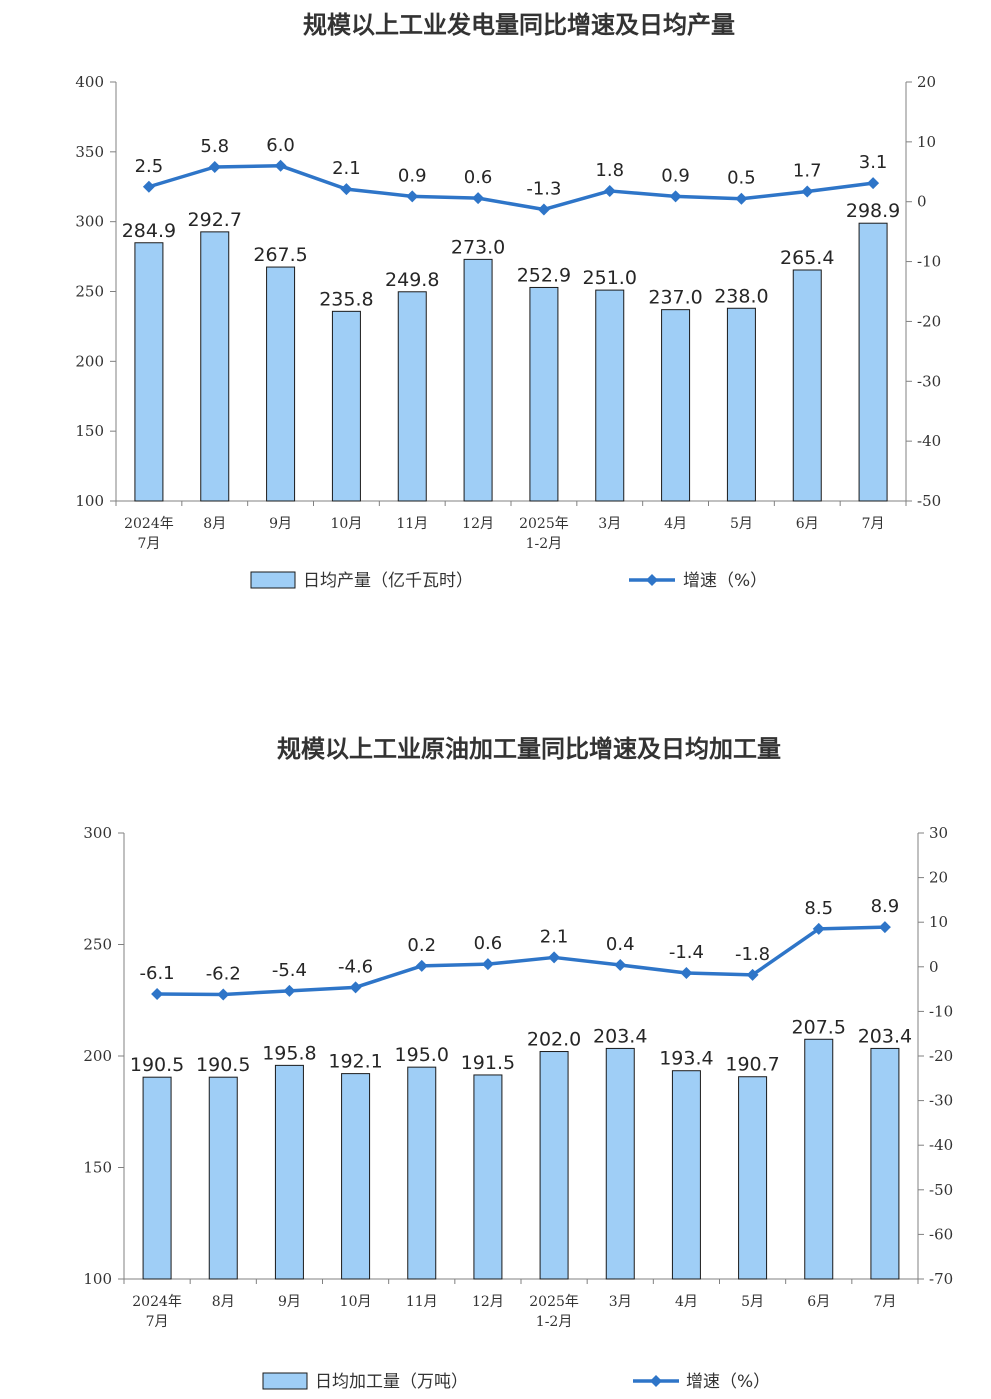 This screenshot has width=991, height=1399. Describe the element at coordinates (422, 1055) in the screenshot. I see `bar-value-label: 195.0` at that location.